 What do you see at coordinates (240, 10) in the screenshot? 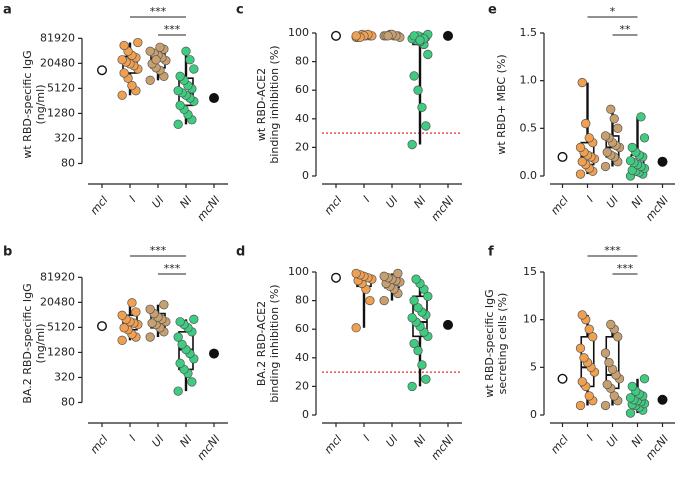
I see `panel-label: c` at bounding box center [240, 10].